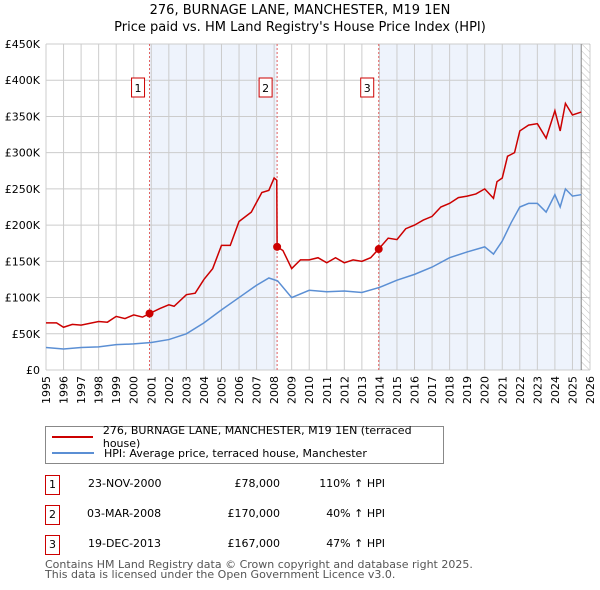  What do you see at coordinates (169, 390) in the screenshot?
I see `x-tick-label: 2002` at bounding box center [169, 390].